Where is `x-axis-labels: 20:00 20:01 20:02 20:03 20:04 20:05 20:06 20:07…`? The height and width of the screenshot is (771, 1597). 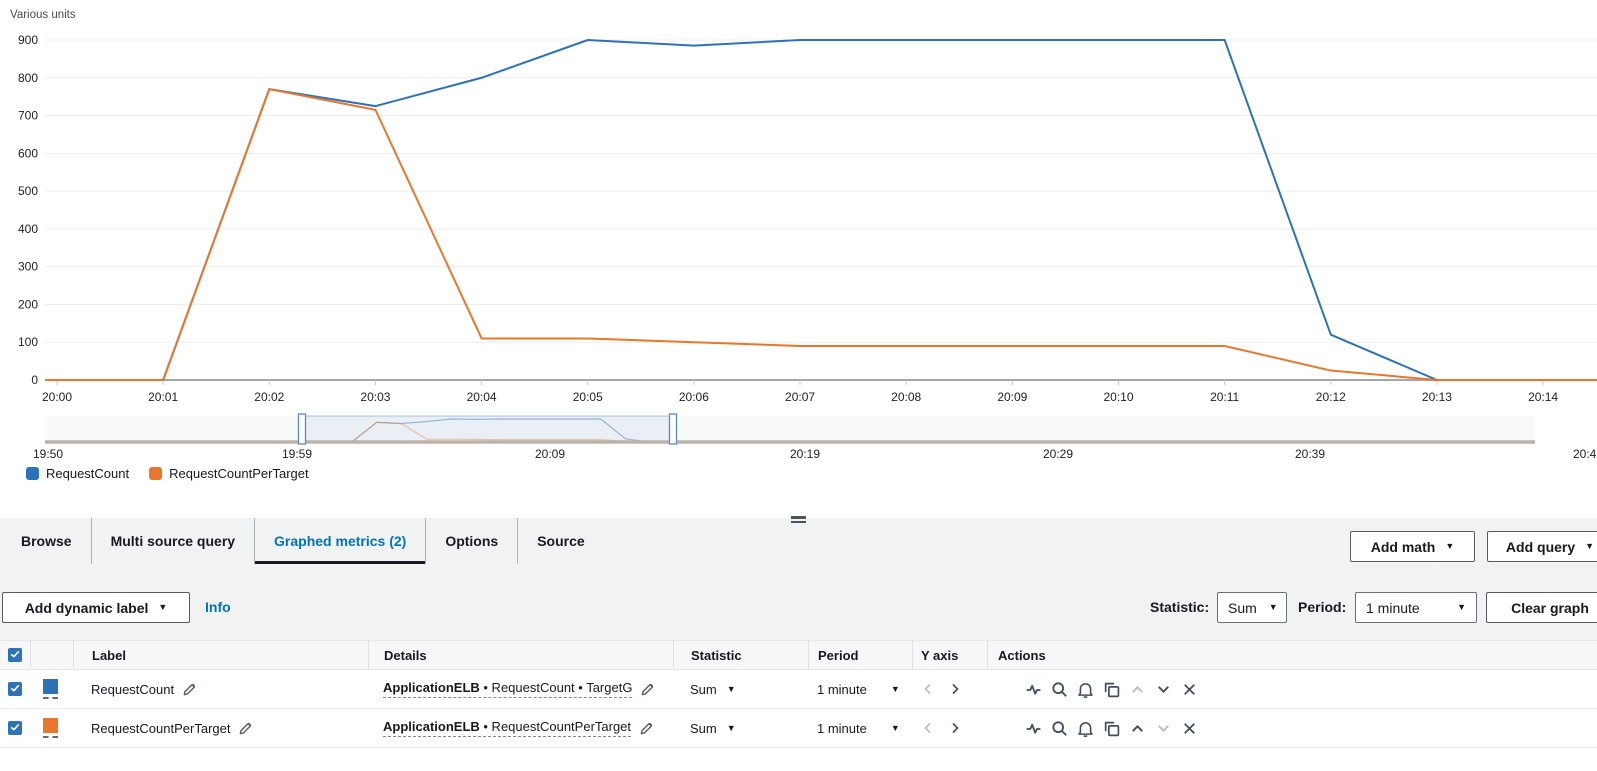
x-axis-labels: 20:00 20:01 20:02 20:03 20:04 20:05 20:06 20:07… is located at coordinates (800, 392).